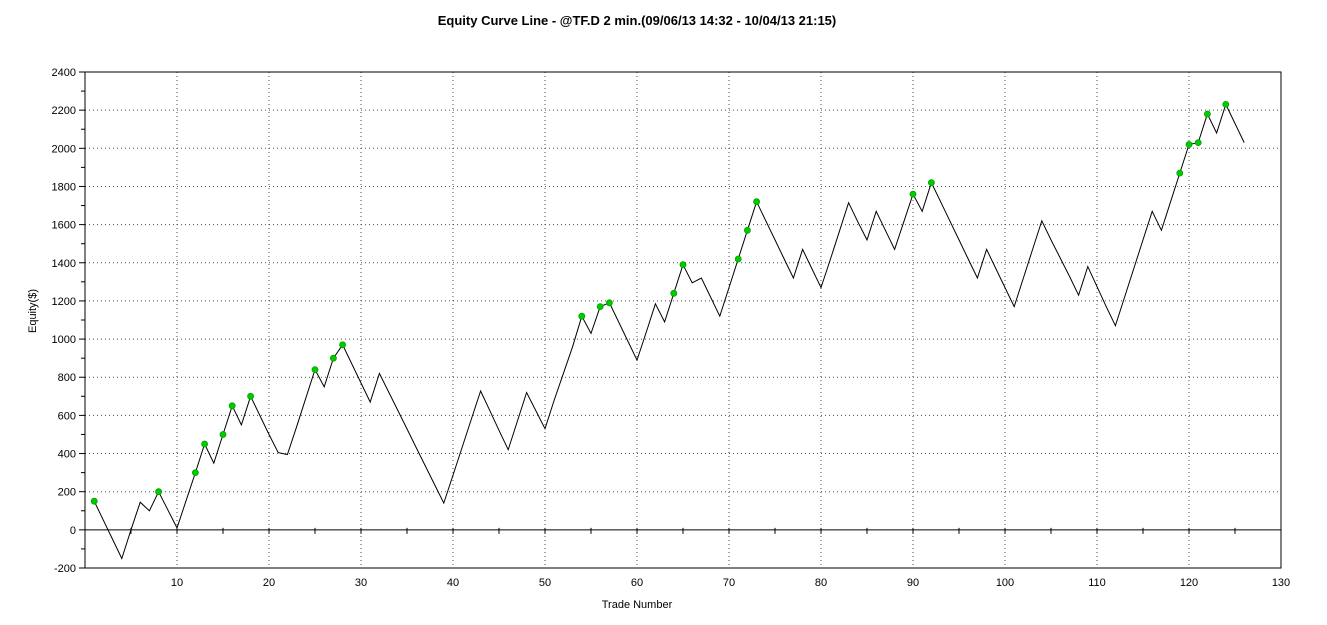  I want to click on x-tick-label: 100, so click(1005, 583).